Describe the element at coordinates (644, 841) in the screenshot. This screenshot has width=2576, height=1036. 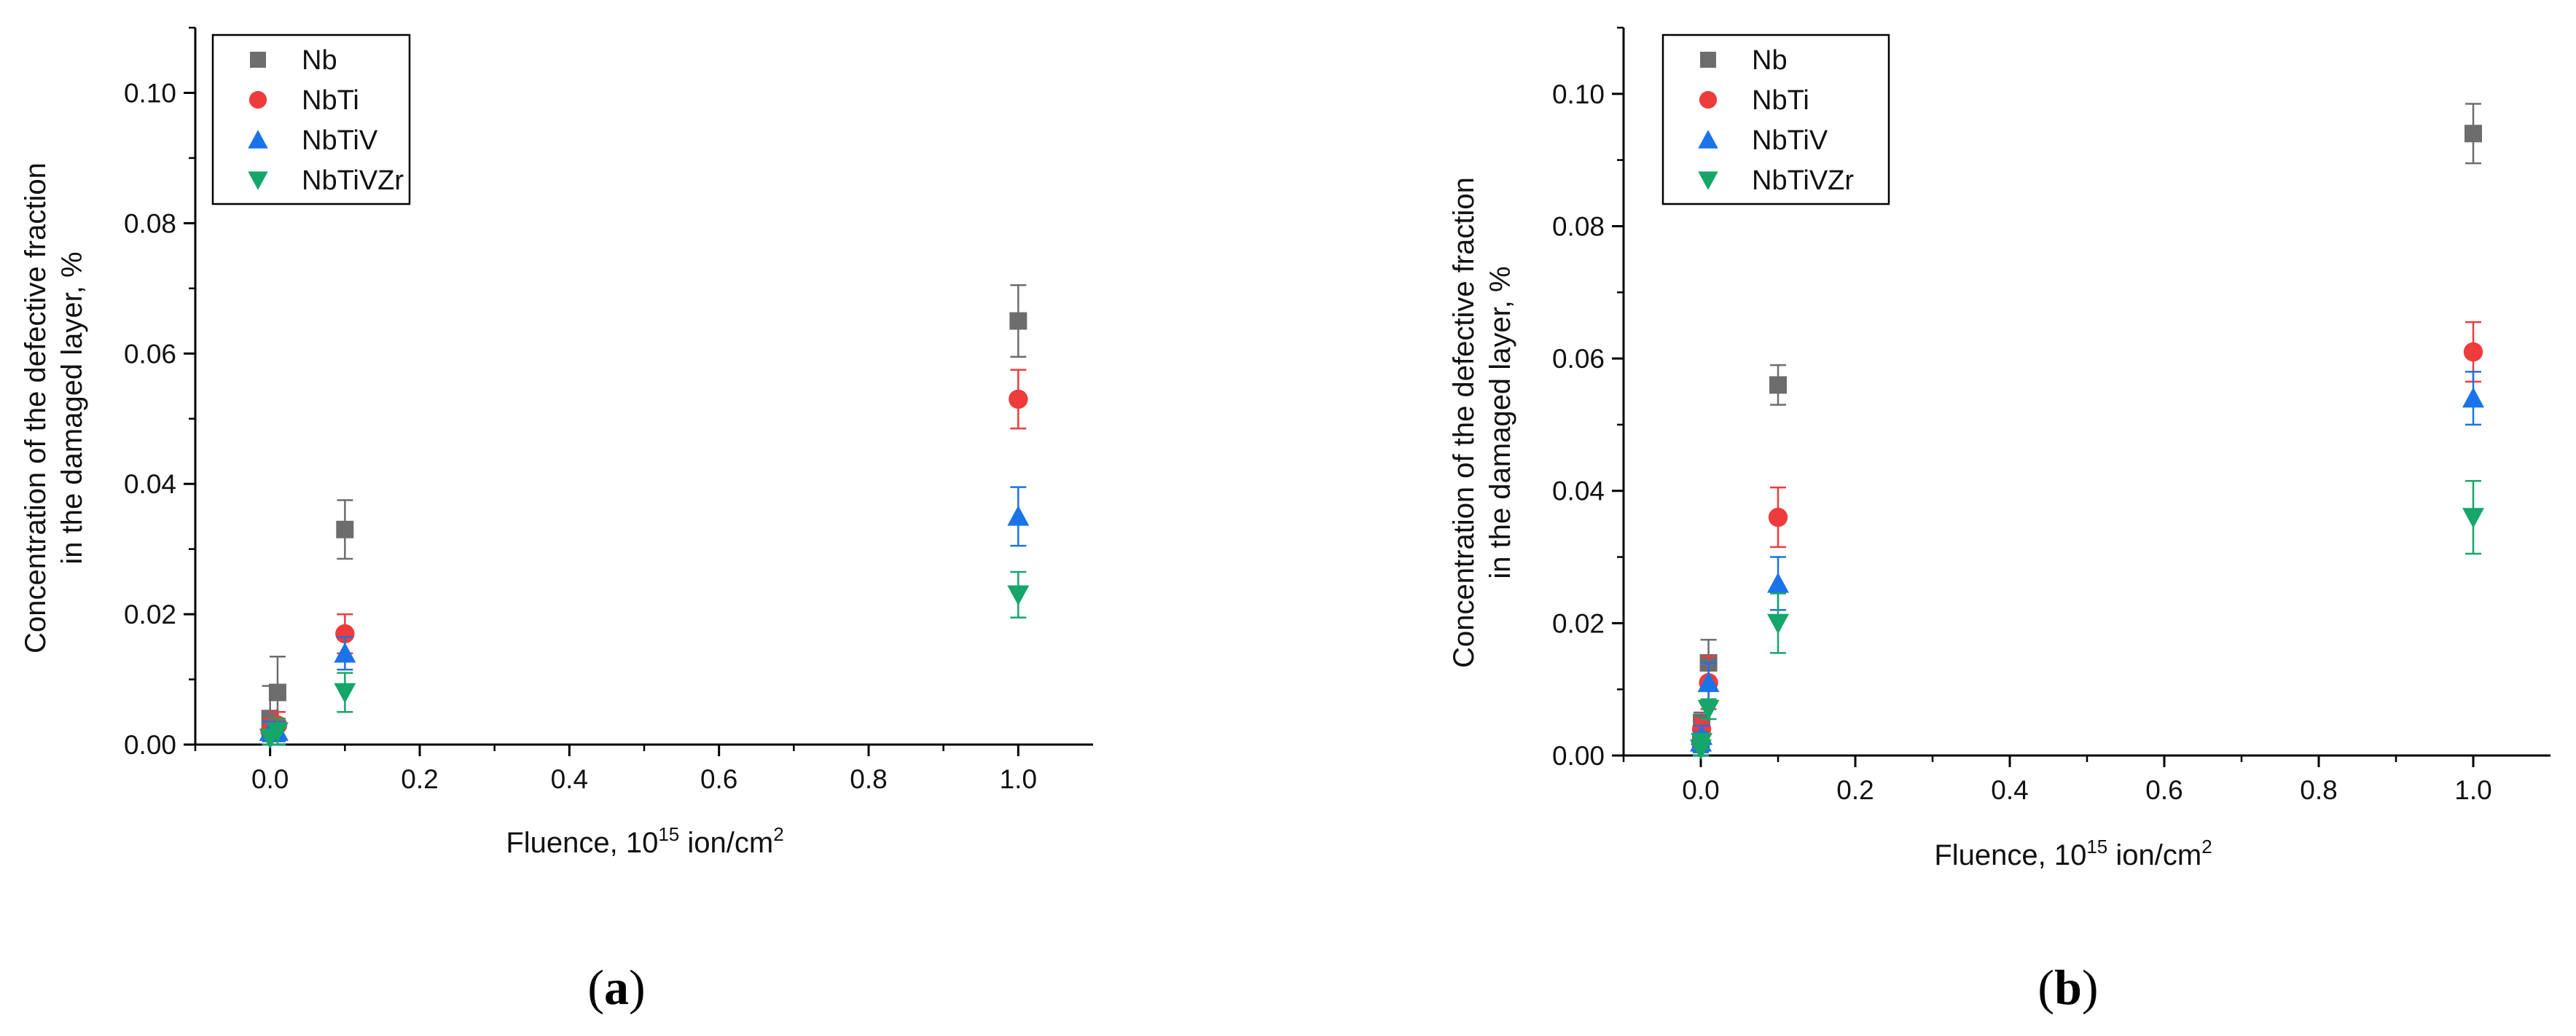
I see `x-axis-title-a: Fluence, 1015 ion/cm2` at that location.